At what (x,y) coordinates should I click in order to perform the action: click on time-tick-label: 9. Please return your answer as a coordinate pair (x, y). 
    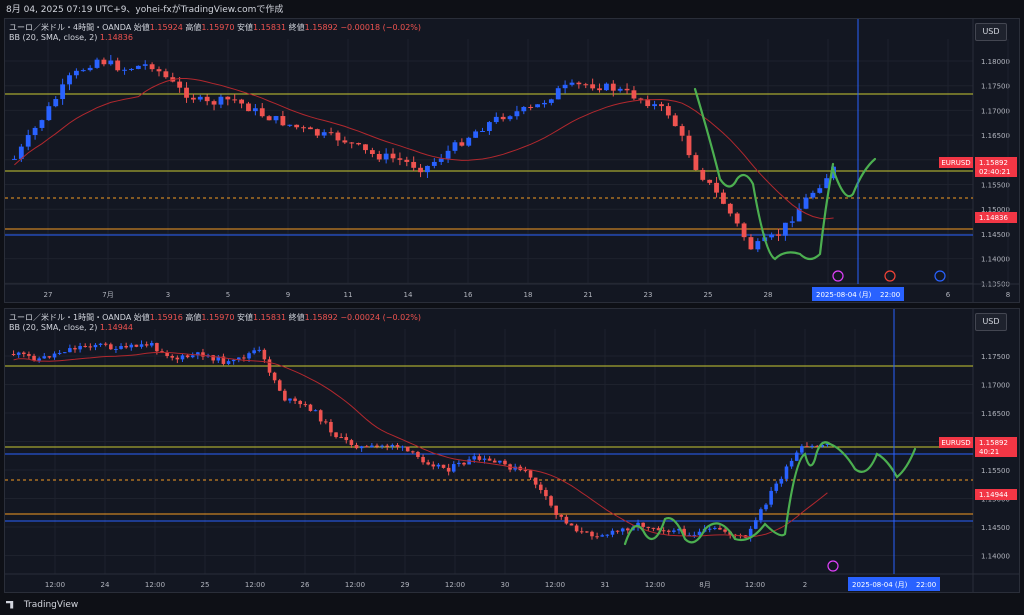
    Looking at the image, I should click on (288, 295).